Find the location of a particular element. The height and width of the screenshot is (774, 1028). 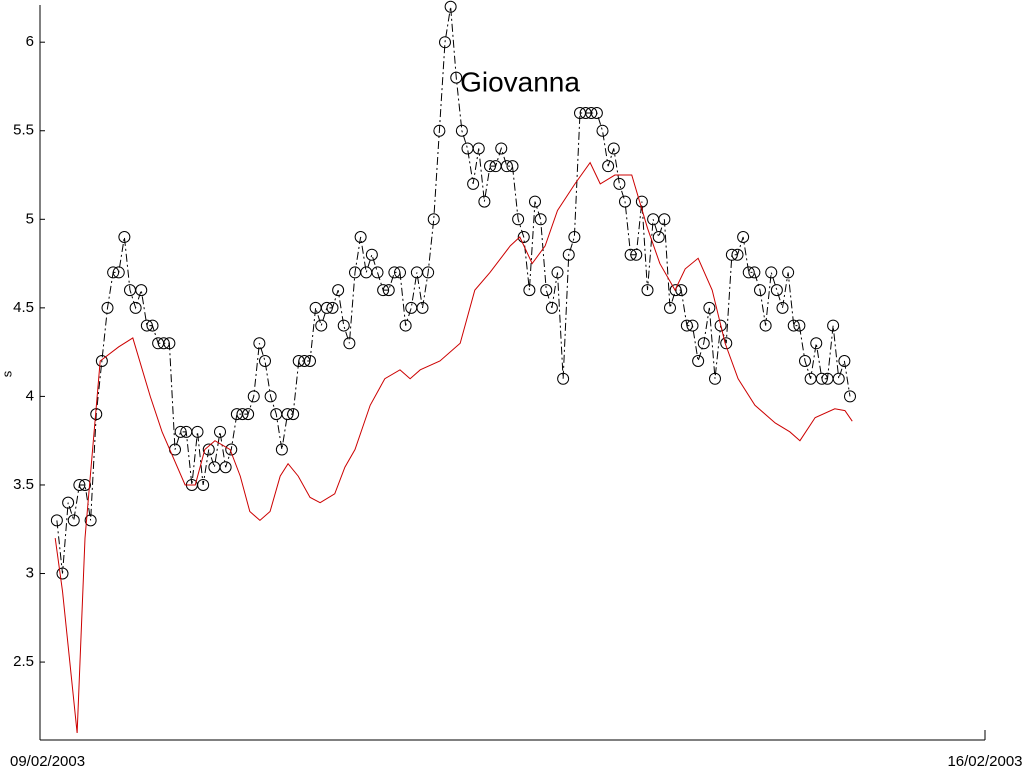

y-tick-label: 2.5 is located at coordinates (23, 661).